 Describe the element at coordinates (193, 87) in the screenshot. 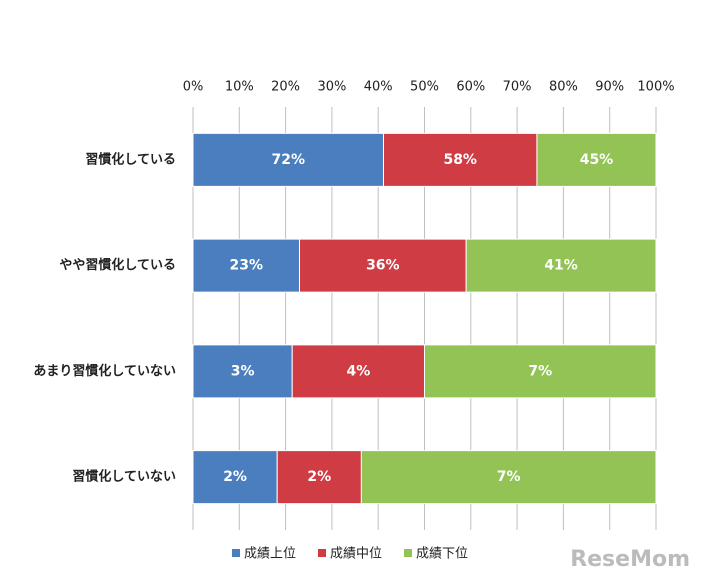

I see `x-tick-label: 0%` at that location.